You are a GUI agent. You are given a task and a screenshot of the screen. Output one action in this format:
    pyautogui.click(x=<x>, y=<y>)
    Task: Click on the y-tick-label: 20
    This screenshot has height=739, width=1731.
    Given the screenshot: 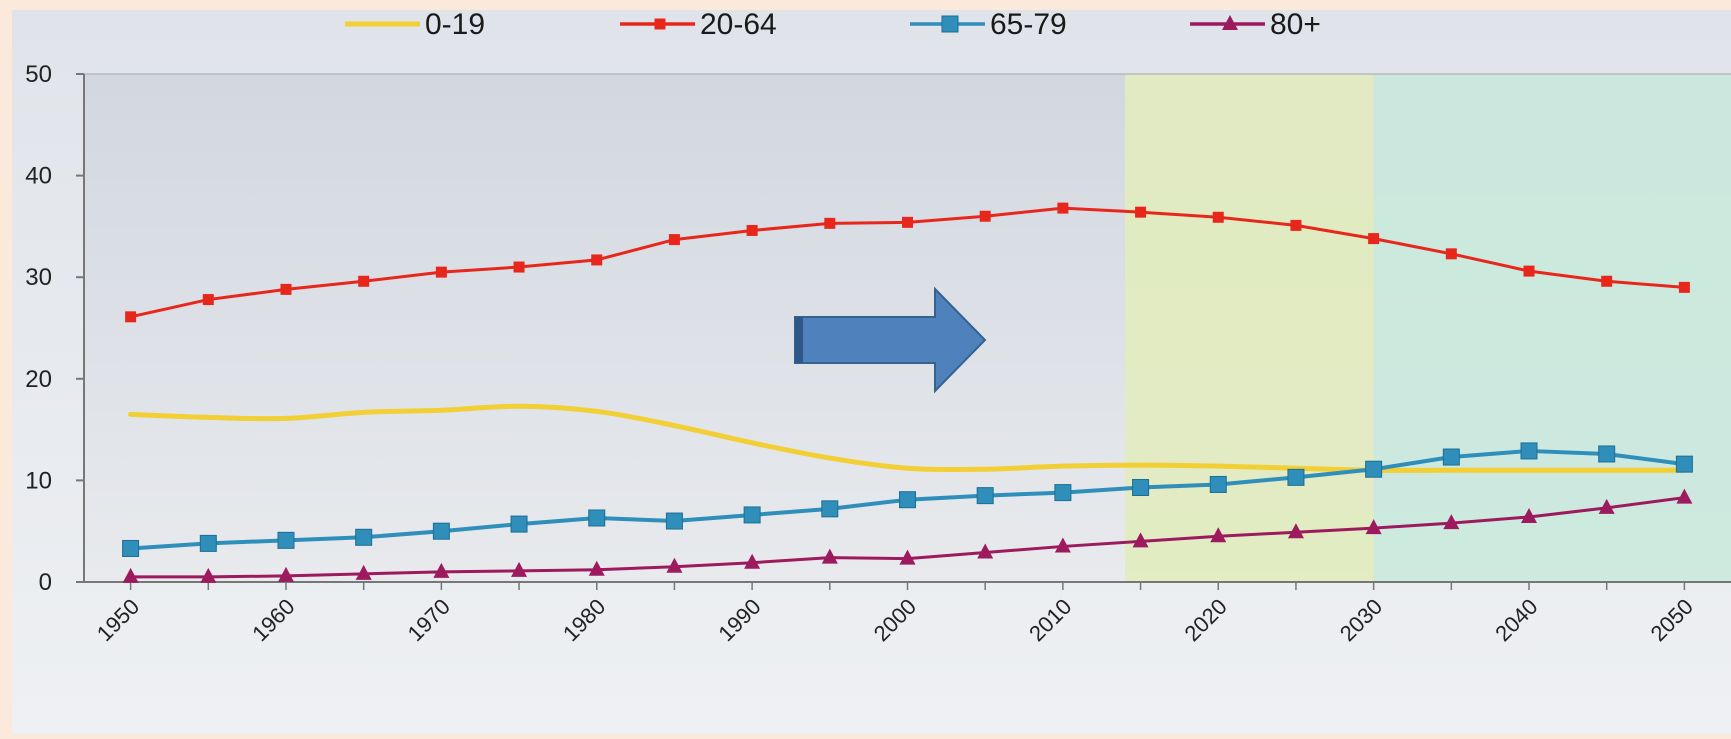 What is the action you would take?
    pyautogui.click(x=38, y=379)
    